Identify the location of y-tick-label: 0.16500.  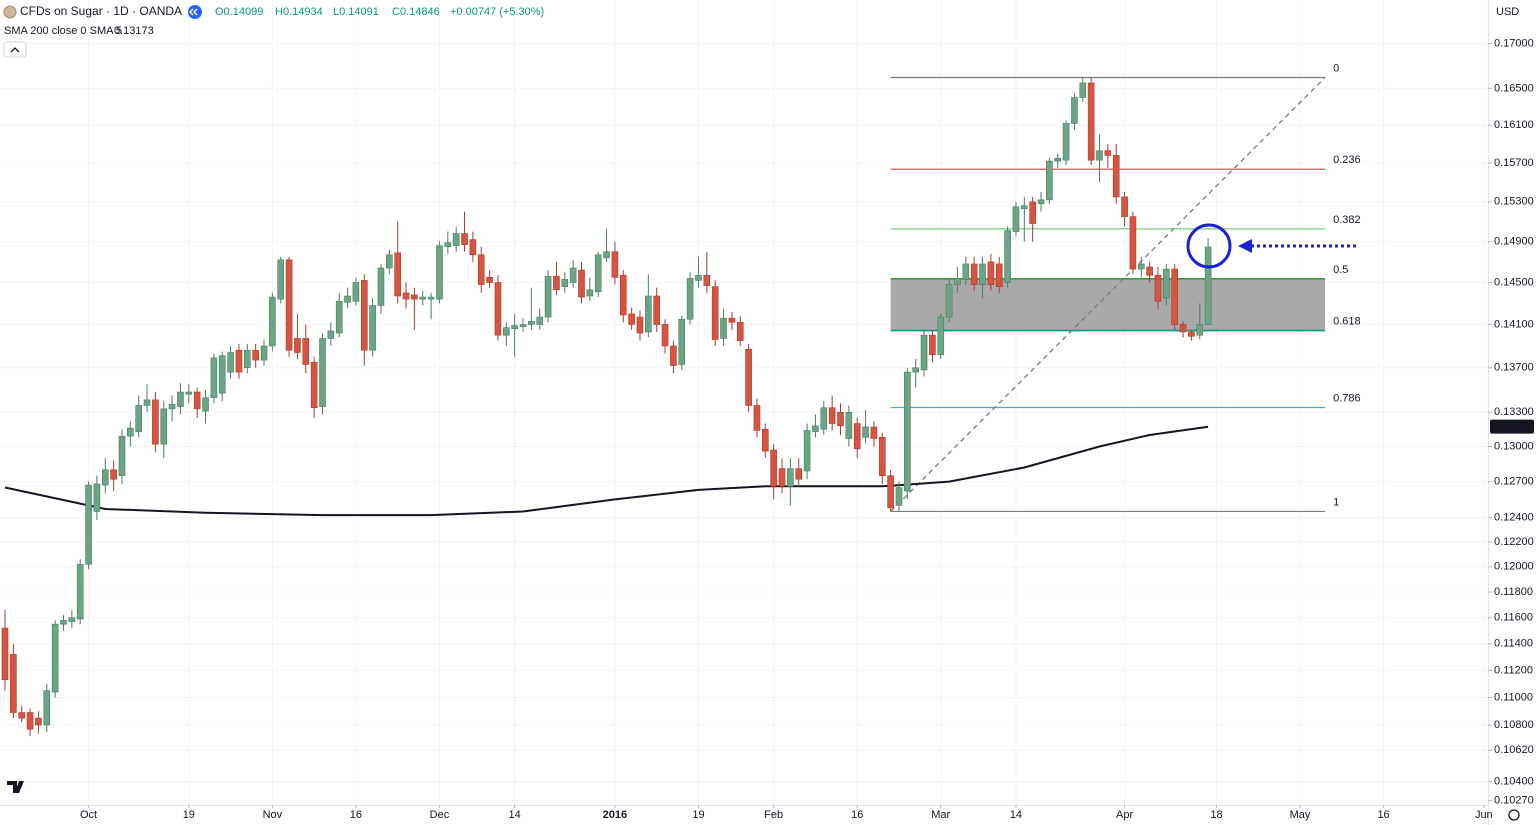
(1514, 88).